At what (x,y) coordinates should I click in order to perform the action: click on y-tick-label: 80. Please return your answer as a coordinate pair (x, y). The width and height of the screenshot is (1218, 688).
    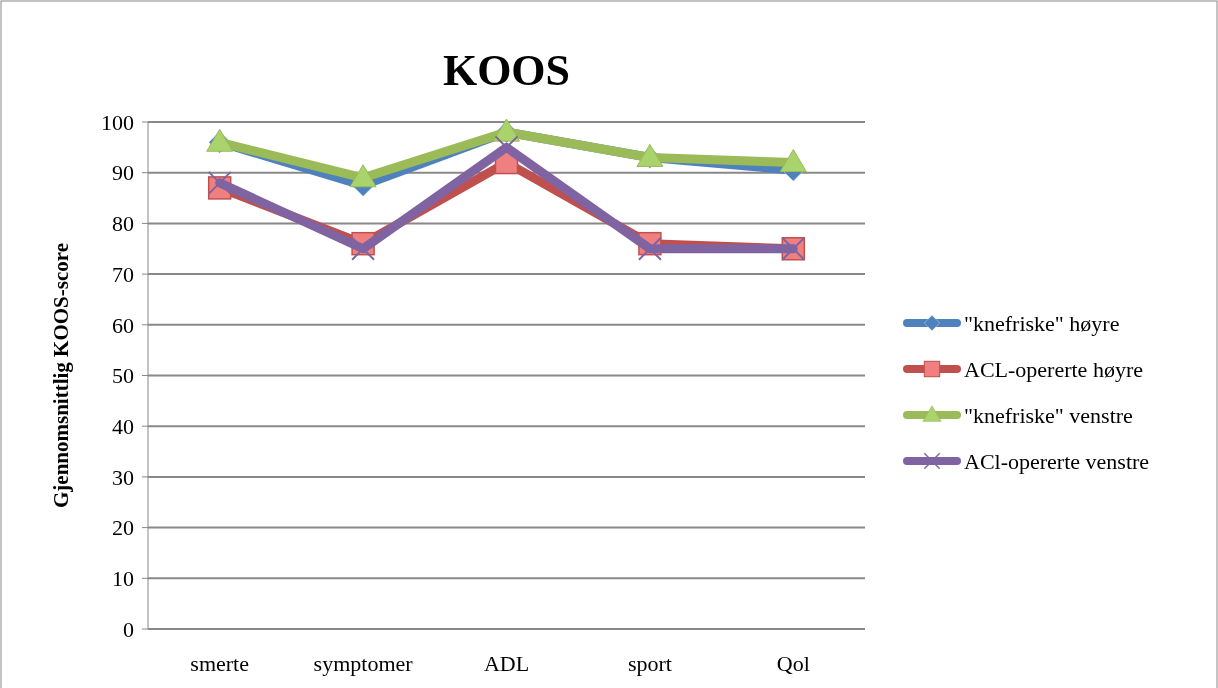
    Looking at the image, I should click on (123, 224).